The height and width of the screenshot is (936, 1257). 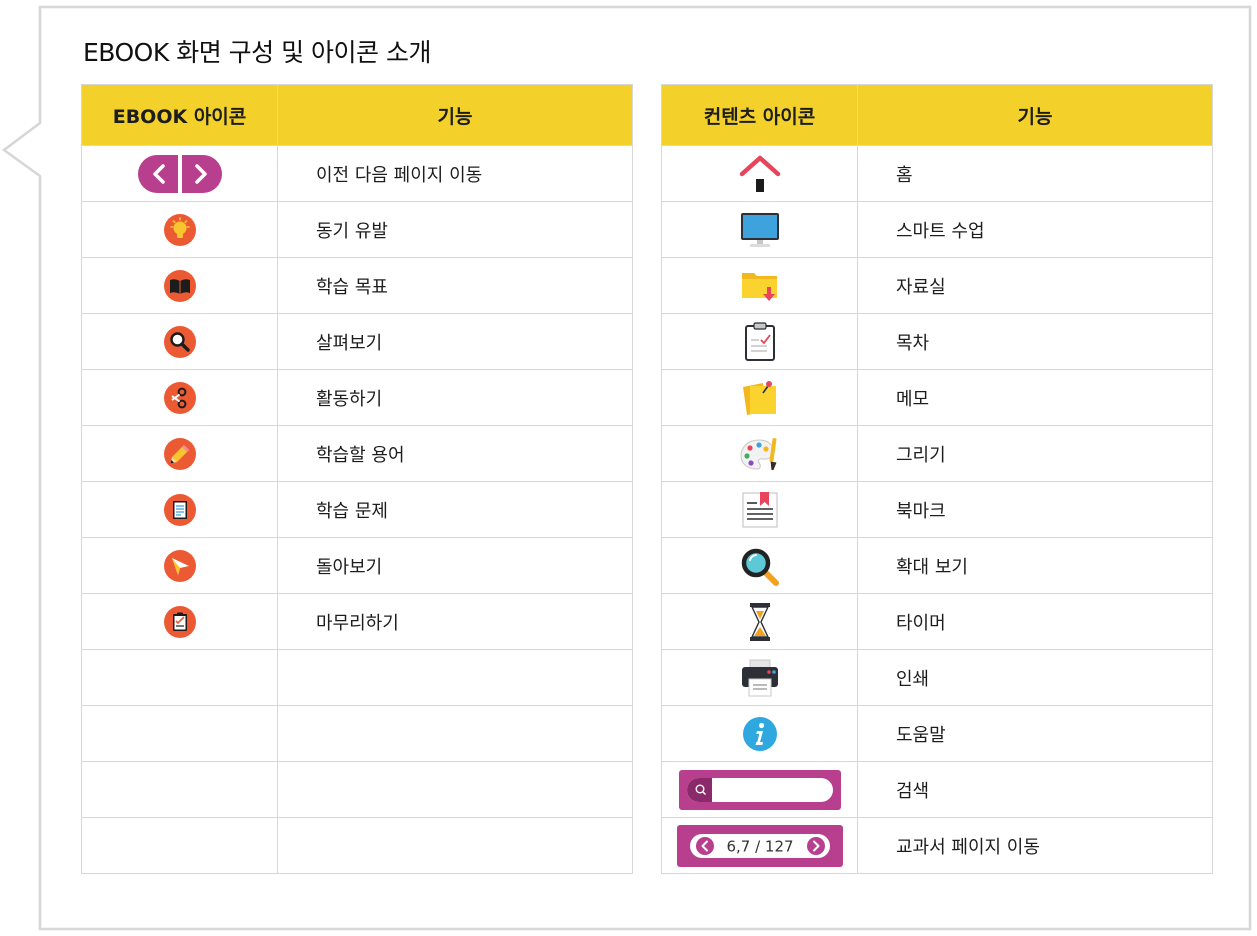 I want to click on row-label: 스마트 수업, so click(x=1035, y=229).